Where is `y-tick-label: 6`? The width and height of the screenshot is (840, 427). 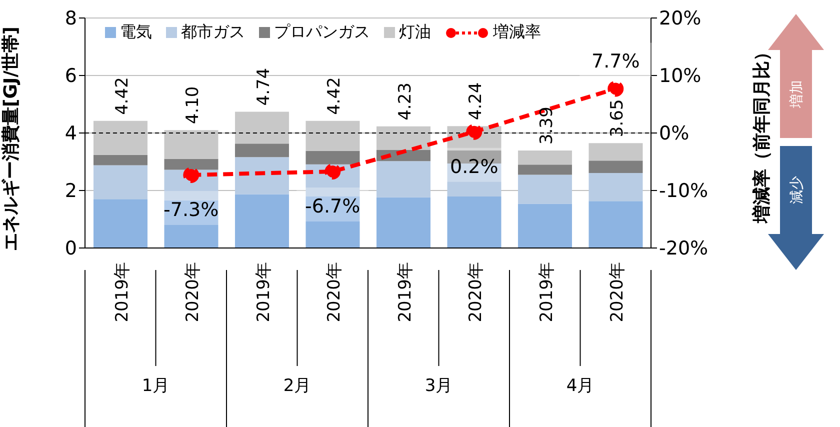
y-tick-label: 6 is located at coordinates (70, 76).